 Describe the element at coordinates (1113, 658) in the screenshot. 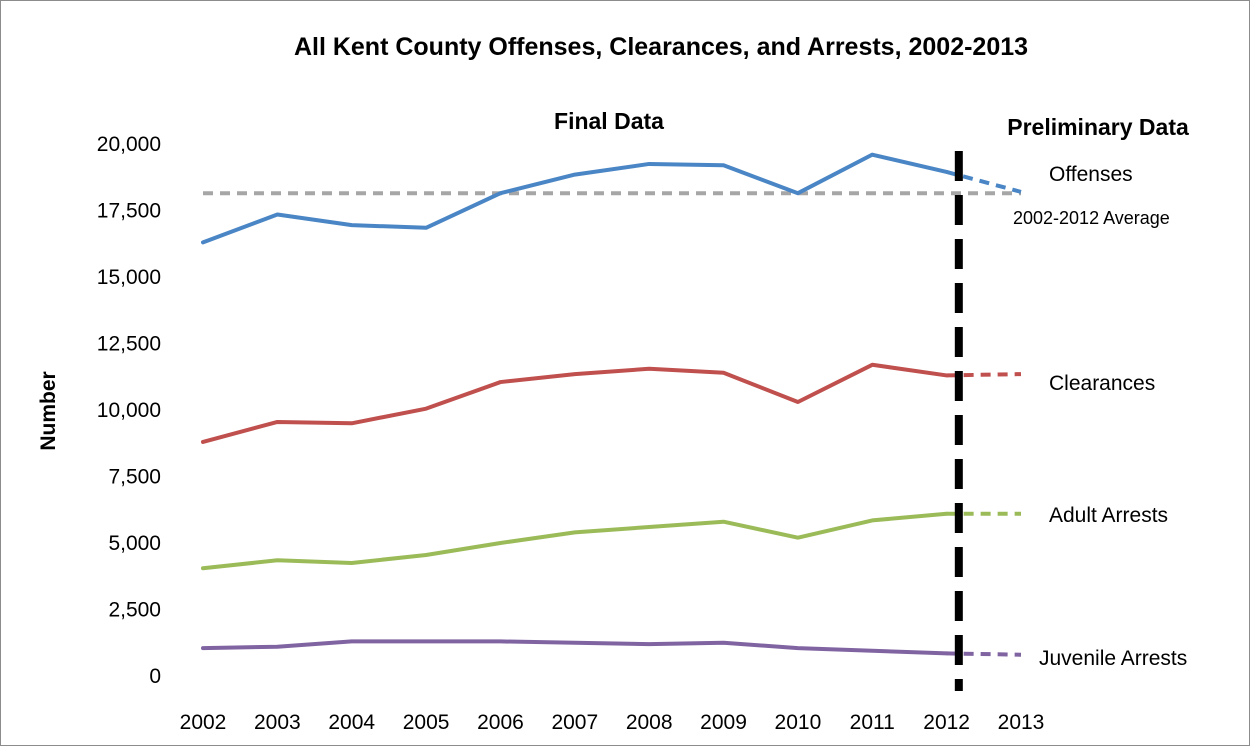

I see `juvenile-arrests-label: Juvenile Arrests` at that location.